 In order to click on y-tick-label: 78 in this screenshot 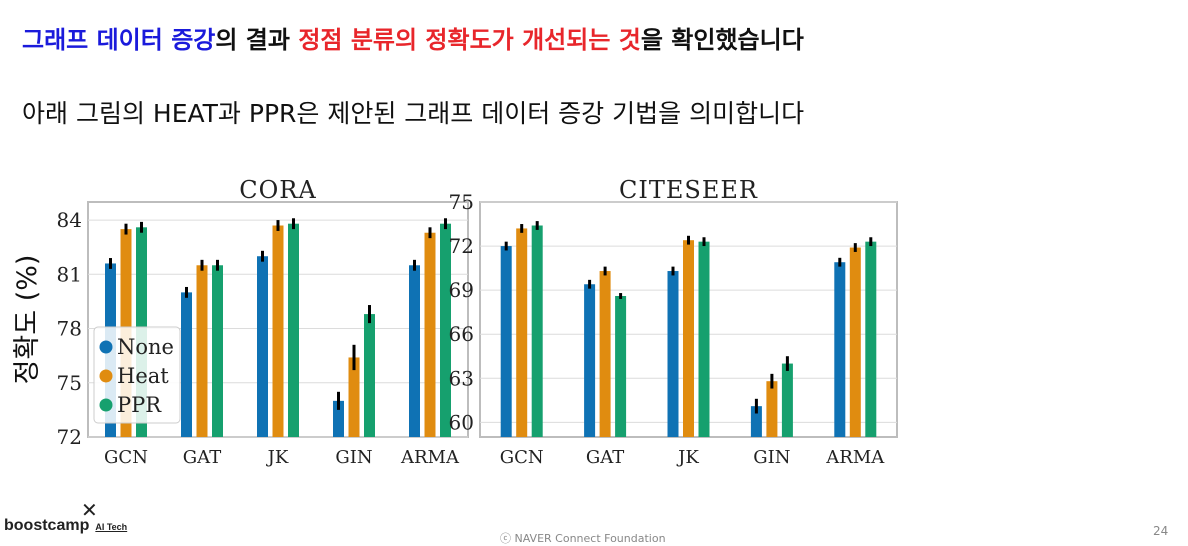, I will do `click(69, 329)`.